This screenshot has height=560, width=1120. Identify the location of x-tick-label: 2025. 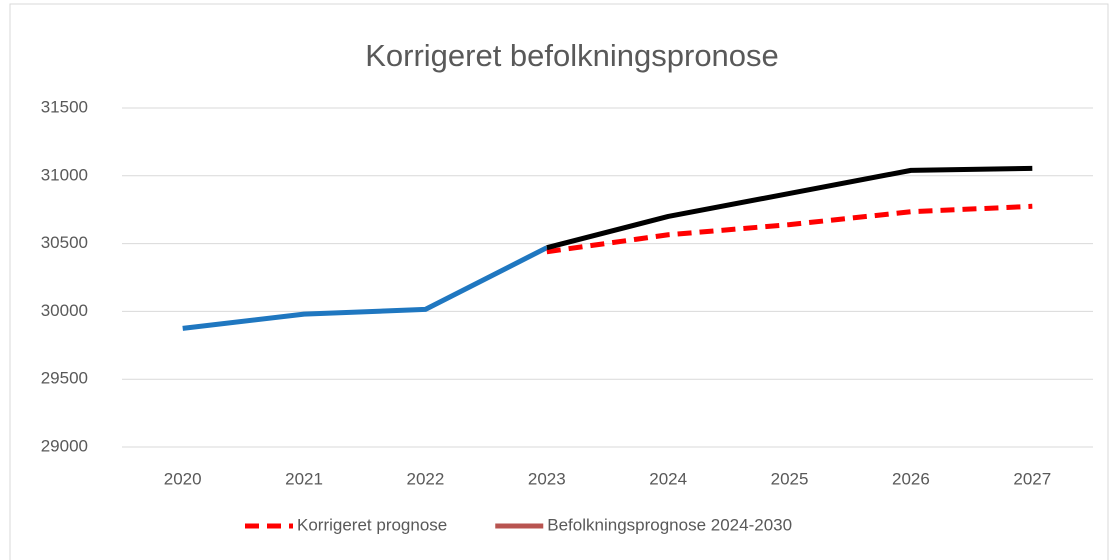
(790, 478).